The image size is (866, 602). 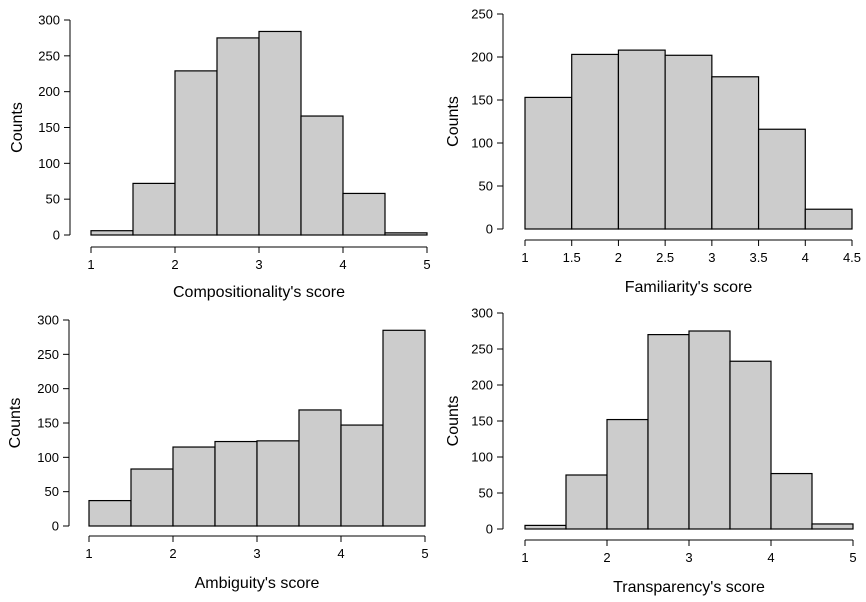 What do you see at coordinates (259, 292) in the screenshot?
I see `x-axis-title: Compositionality's score` at bounding box center [259, 292].